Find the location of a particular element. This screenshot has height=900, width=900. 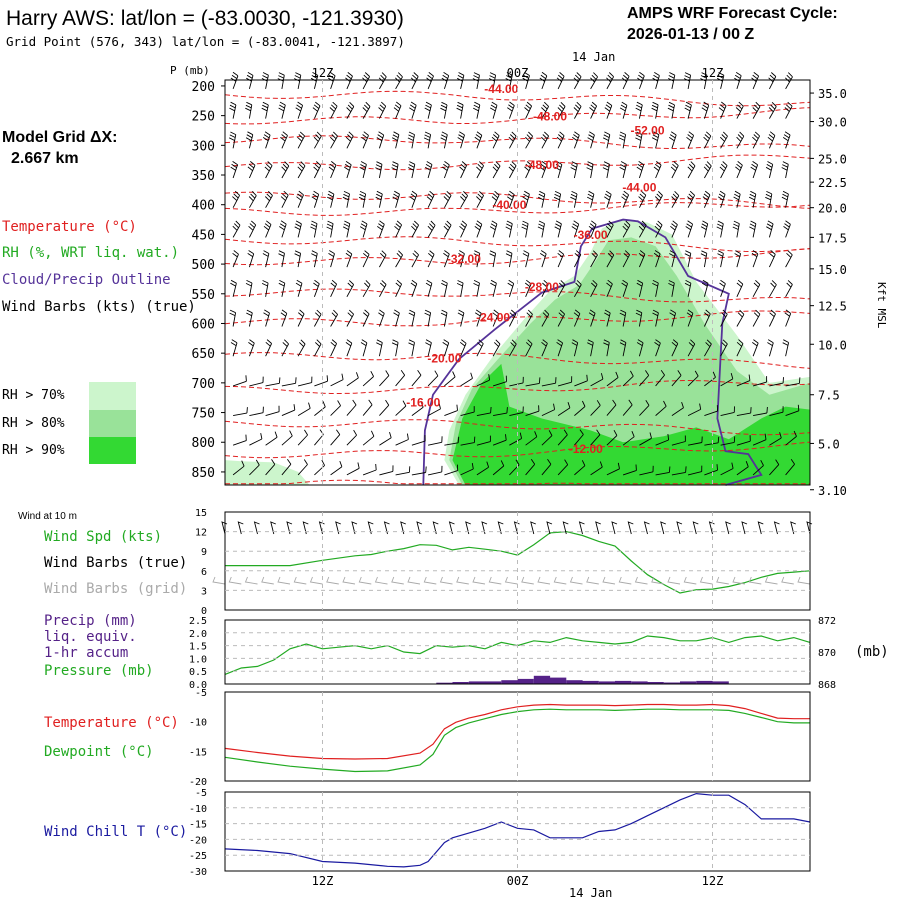

dewpoint-line is located at coordinates (517, 740).